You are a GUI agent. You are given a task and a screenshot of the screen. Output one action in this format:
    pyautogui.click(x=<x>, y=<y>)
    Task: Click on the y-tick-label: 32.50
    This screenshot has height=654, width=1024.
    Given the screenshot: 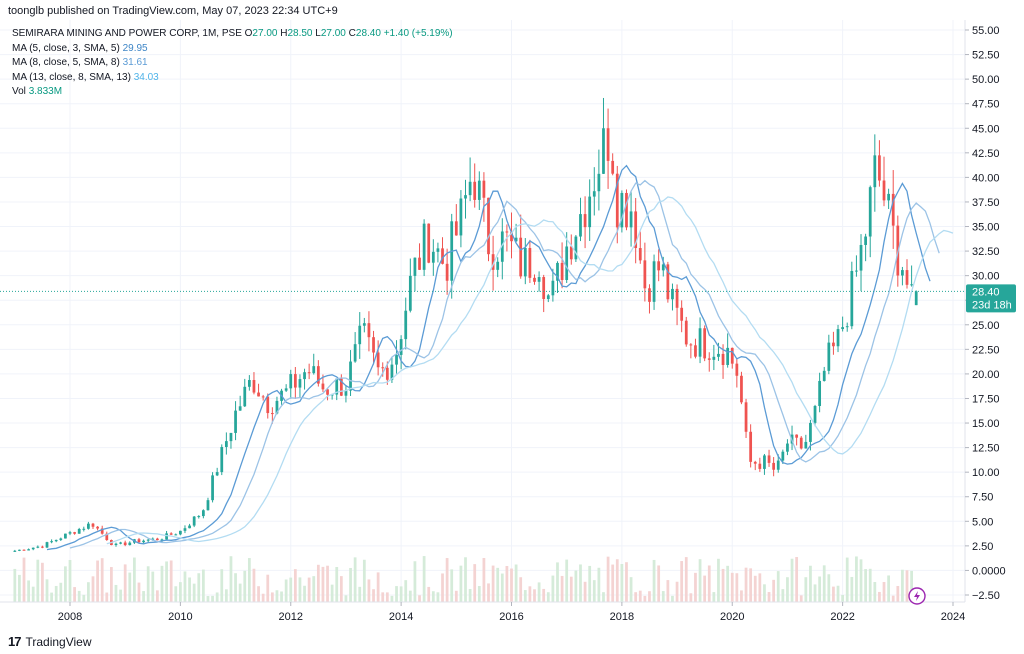 What is the action you would take?
    pyautogui.click(x=986, y=252)
    